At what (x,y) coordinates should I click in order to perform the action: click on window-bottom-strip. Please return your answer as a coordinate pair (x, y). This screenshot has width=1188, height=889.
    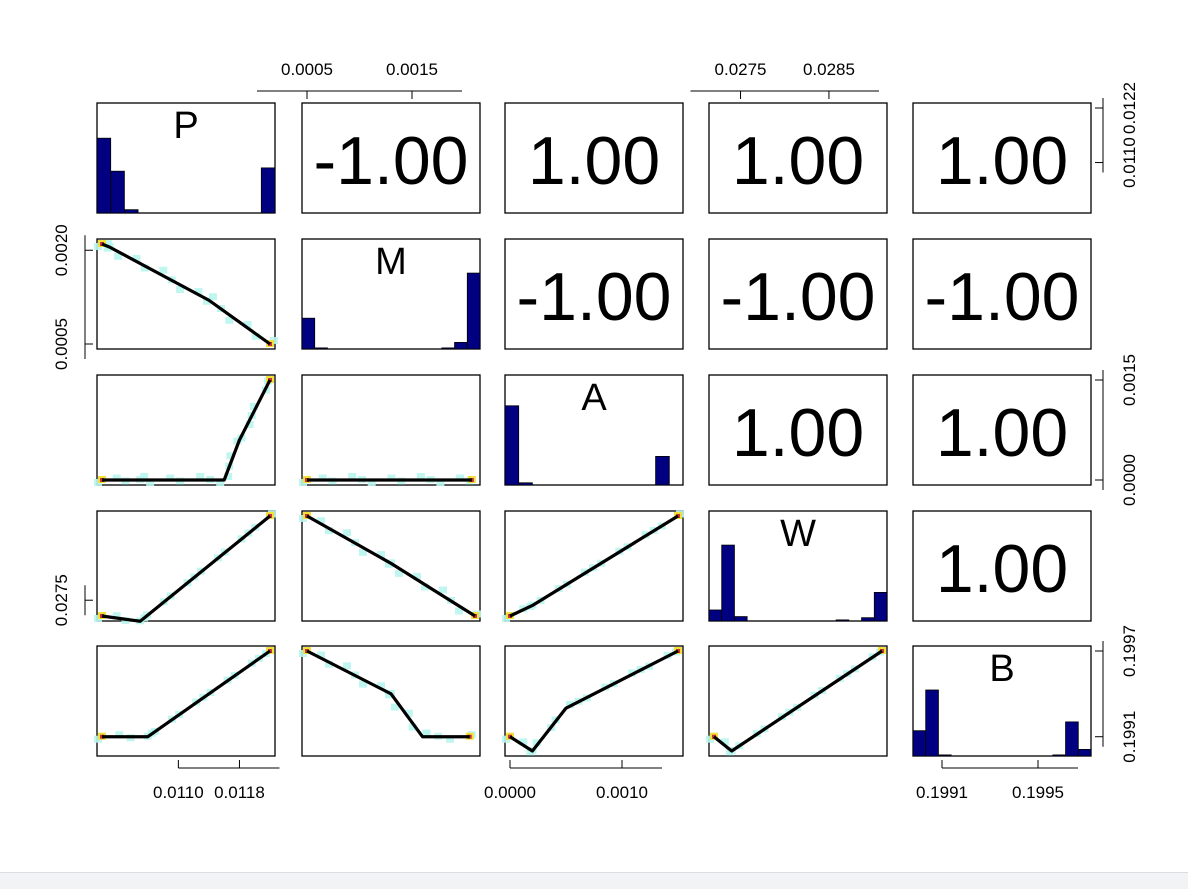
    Looking at the image, I should click on (594, 880).